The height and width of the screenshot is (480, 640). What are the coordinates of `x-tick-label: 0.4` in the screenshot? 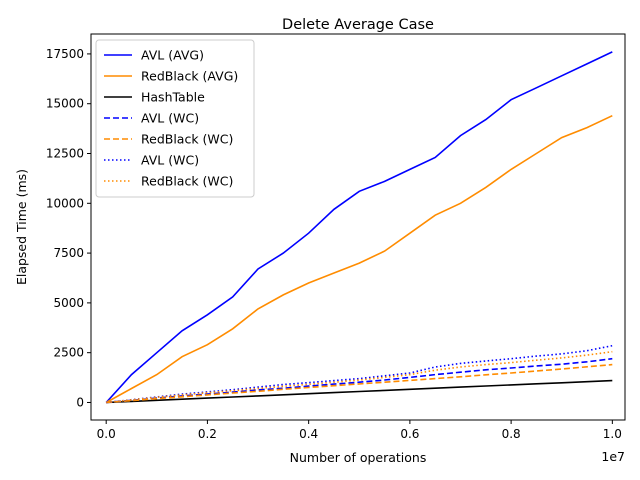 It's located at (308, 434).